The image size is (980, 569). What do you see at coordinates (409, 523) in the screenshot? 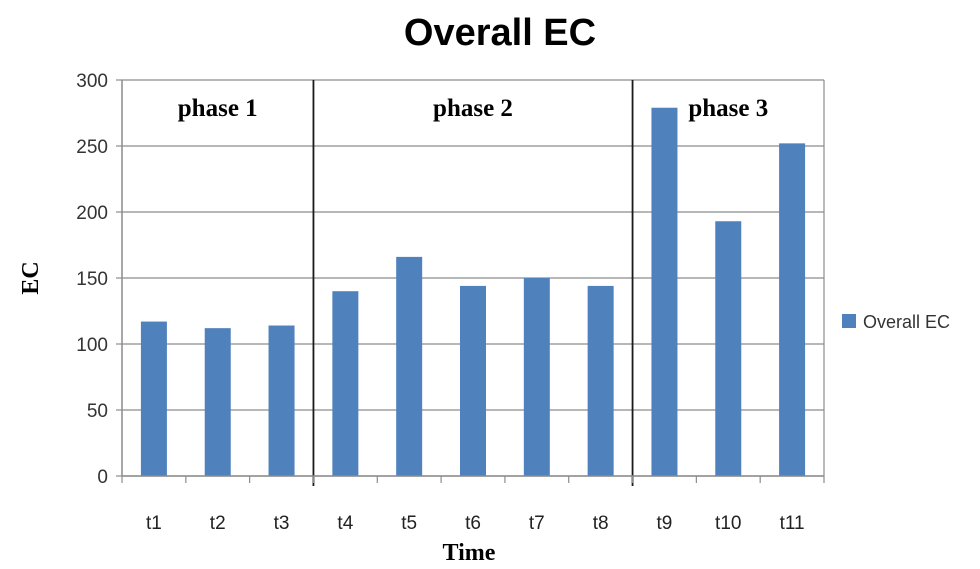
I see `x-tick-label-t5: t5` at bounding box center [409, 523].